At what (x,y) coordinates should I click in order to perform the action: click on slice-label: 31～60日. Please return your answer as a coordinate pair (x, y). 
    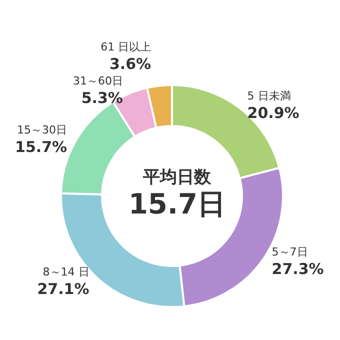
    Looking at the image, I should click on (97, 81).